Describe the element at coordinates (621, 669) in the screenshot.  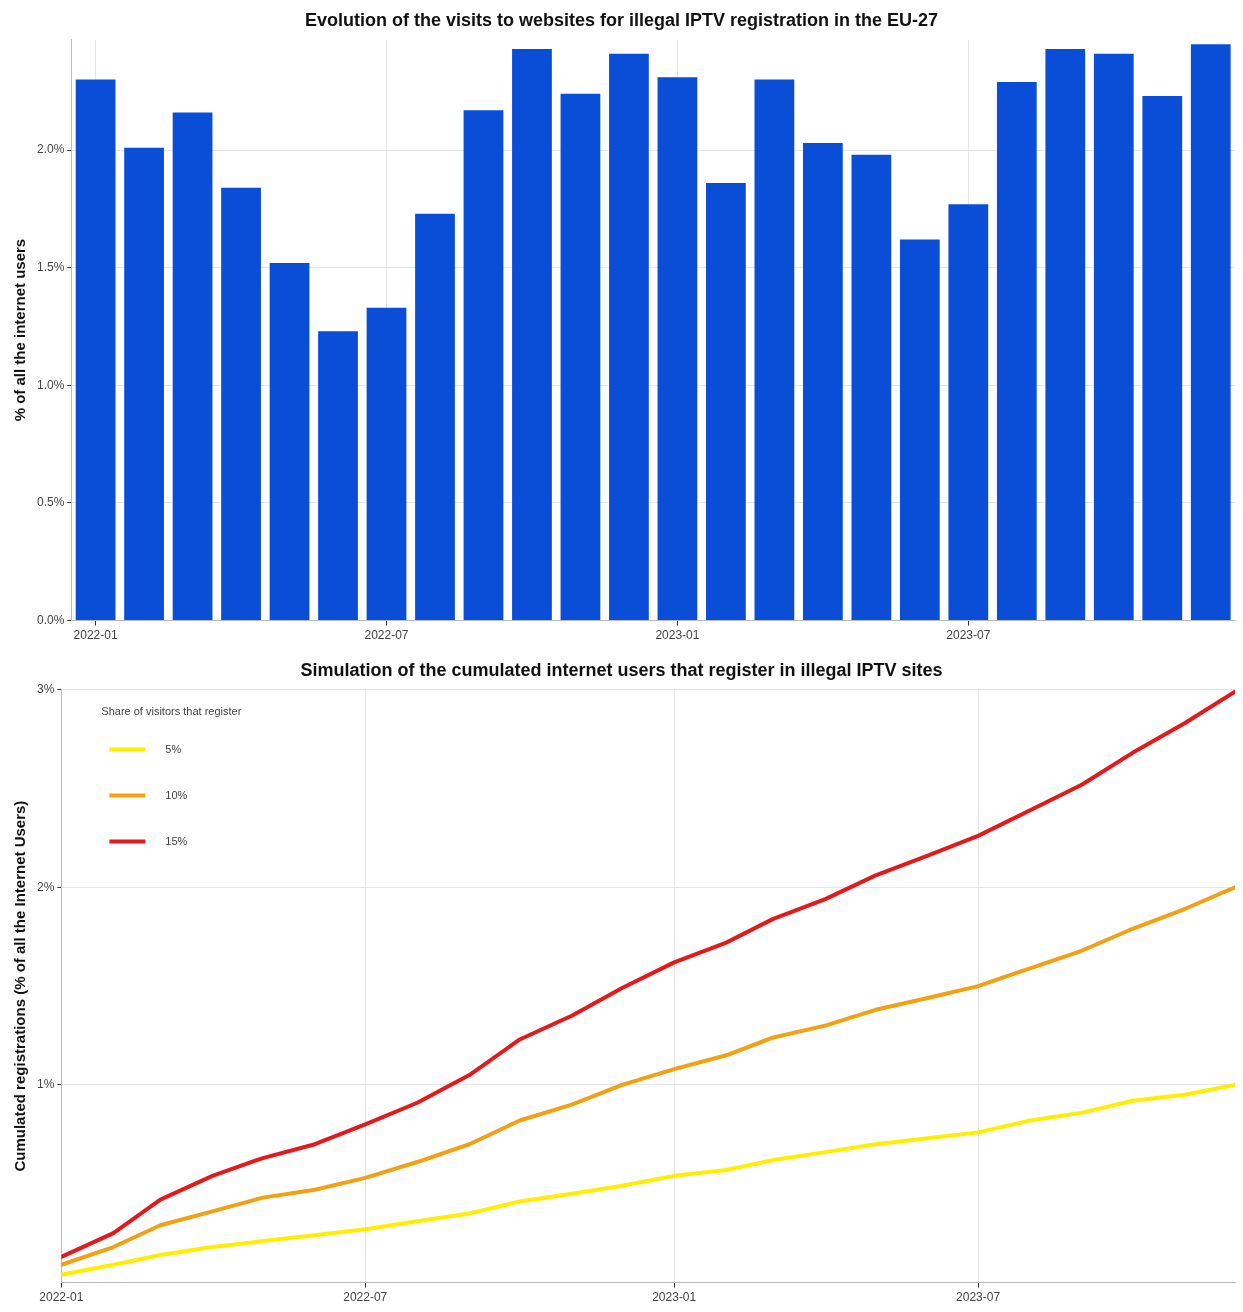
I see `chart-title: Simulation of the cumulated internet users that register in illegal IPTV sites` at that location.